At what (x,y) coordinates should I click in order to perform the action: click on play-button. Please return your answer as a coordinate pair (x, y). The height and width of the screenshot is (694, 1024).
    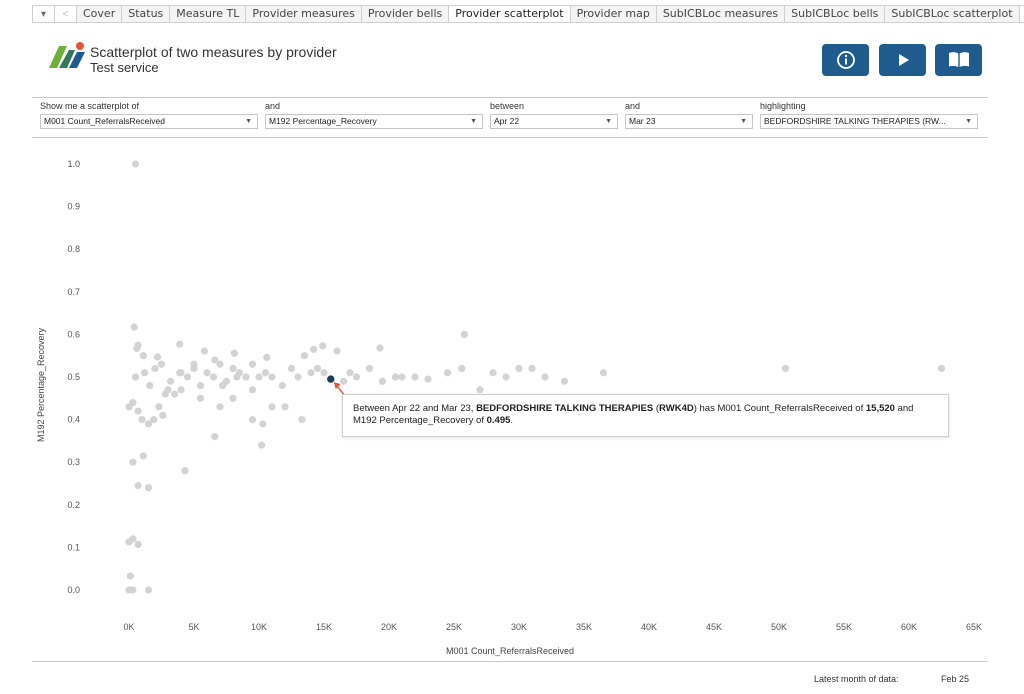
    Looking at the image, I should click on (902, 60).